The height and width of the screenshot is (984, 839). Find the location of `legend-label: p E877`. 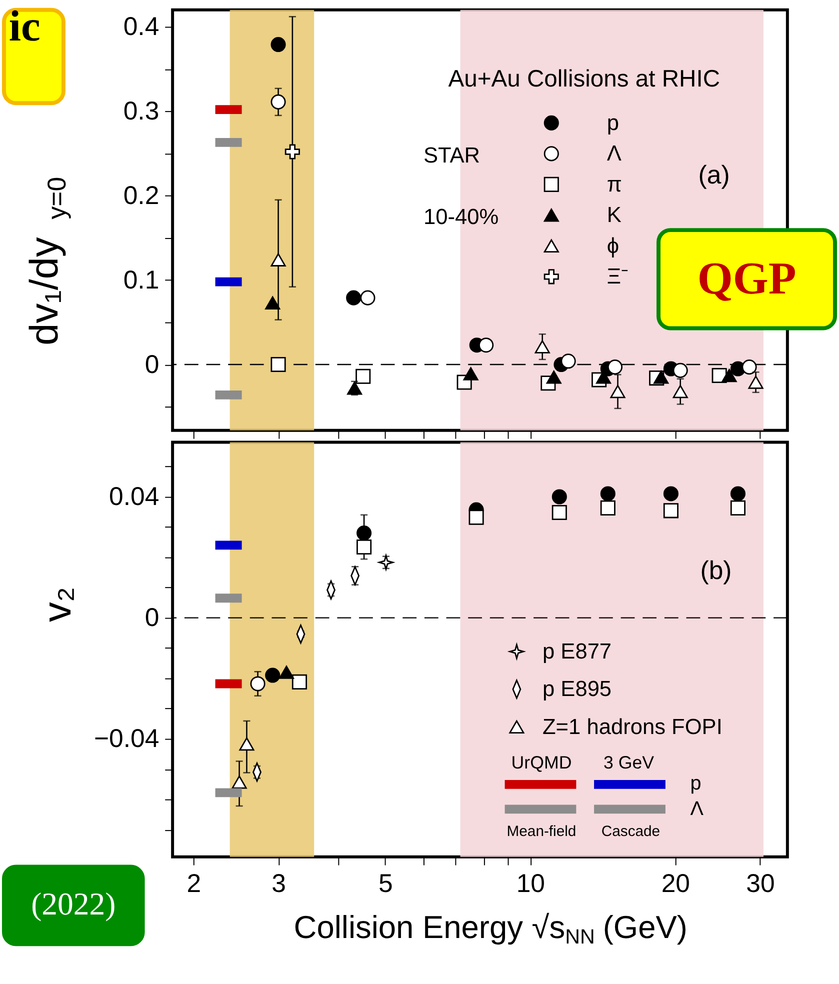

legend-label: p E877 is located at coordinates (577, 651).